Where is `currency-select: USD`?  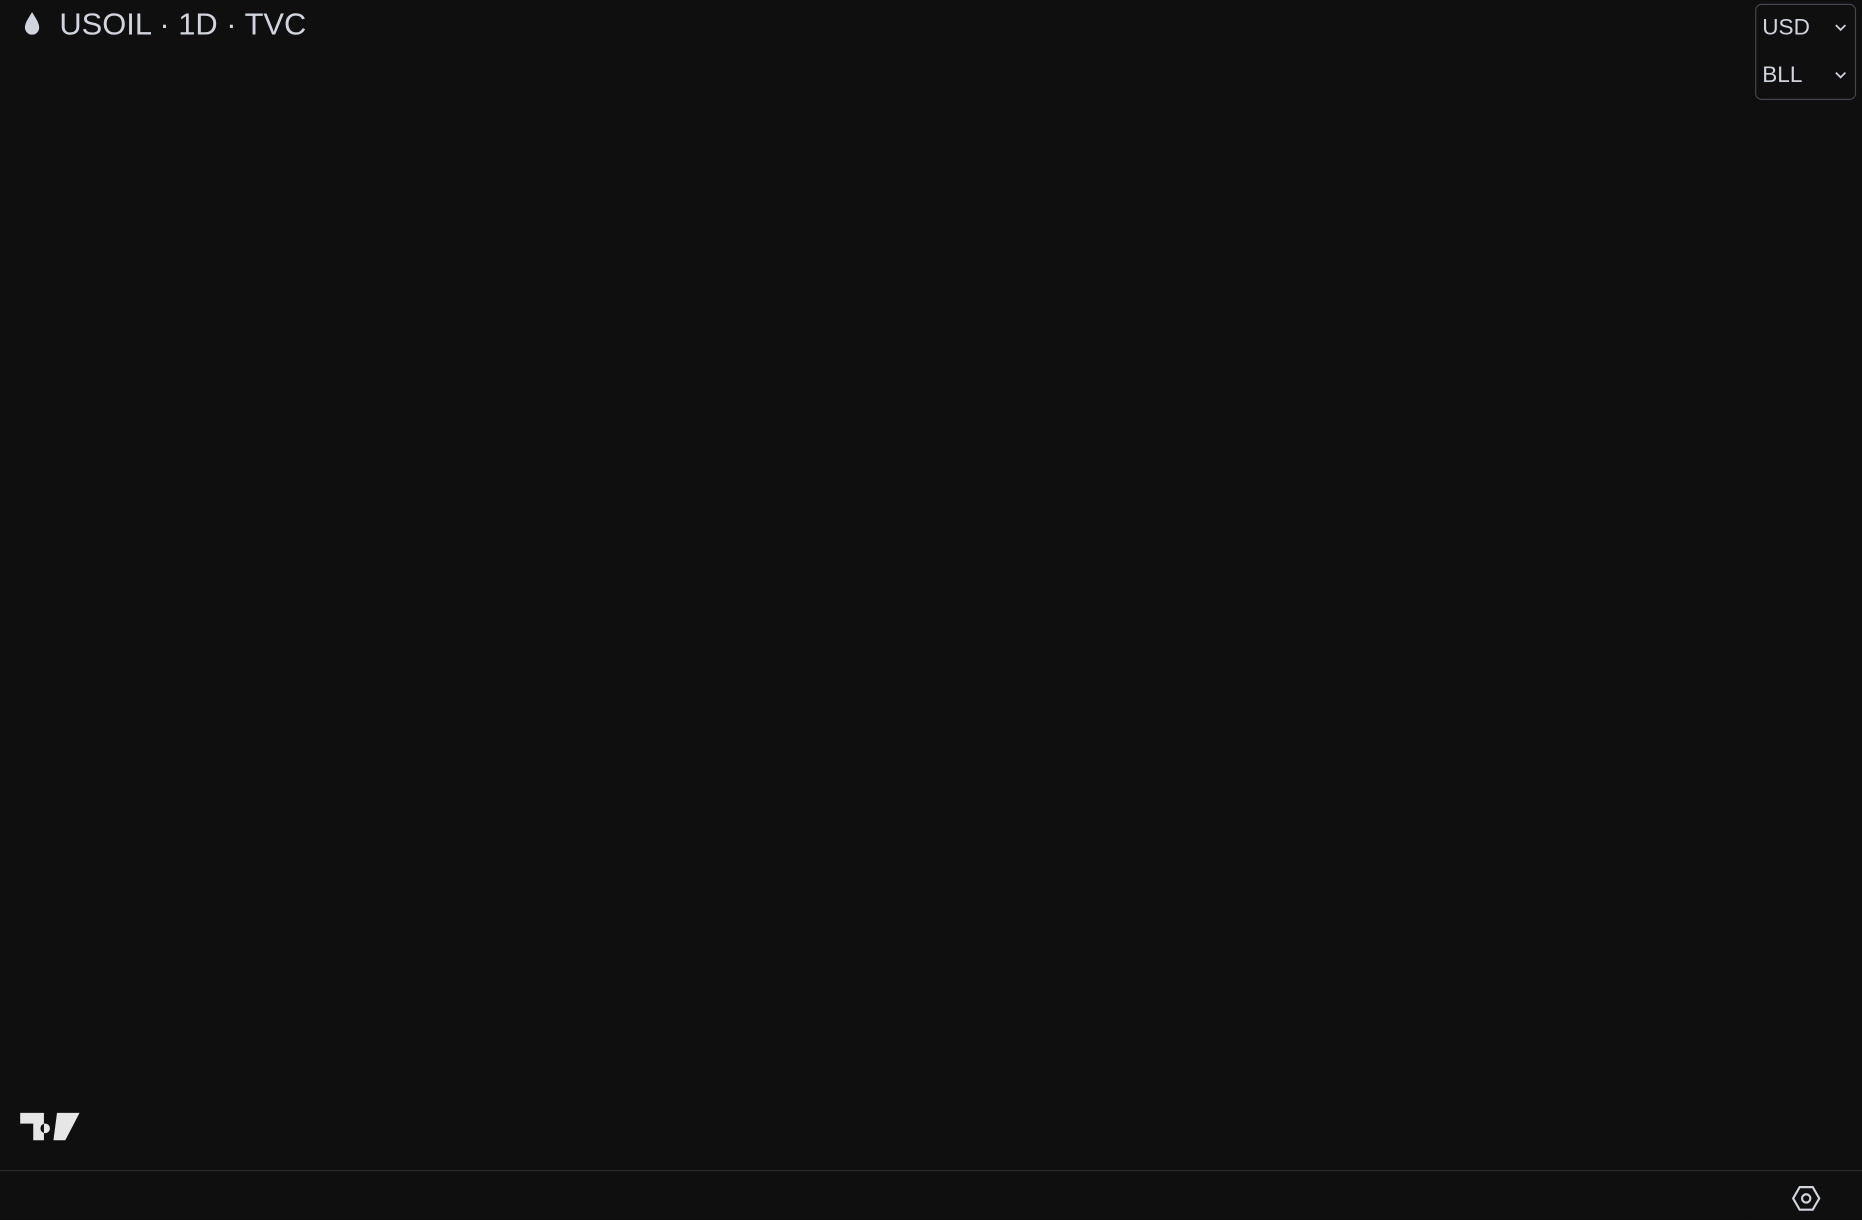
currency-select: USD is located at coordinates (1786, 27).